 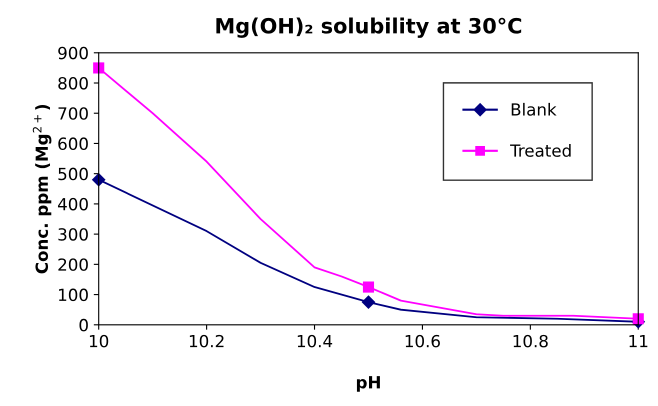 What do you see at coordinates (638, 341) in the screenshot?
I see `x-tick-label: 11` at bounding box center [638, 341].